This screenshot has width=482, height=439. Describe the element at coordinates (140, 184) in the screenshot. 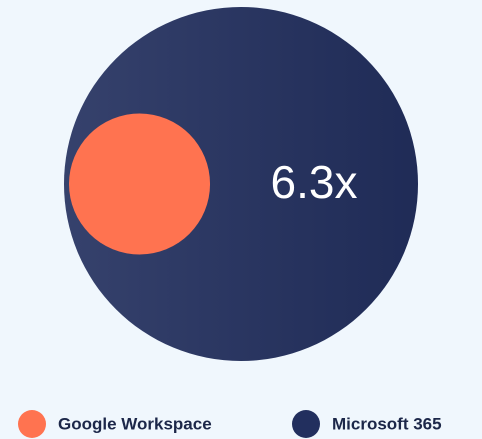

I see `bubble` at that location.